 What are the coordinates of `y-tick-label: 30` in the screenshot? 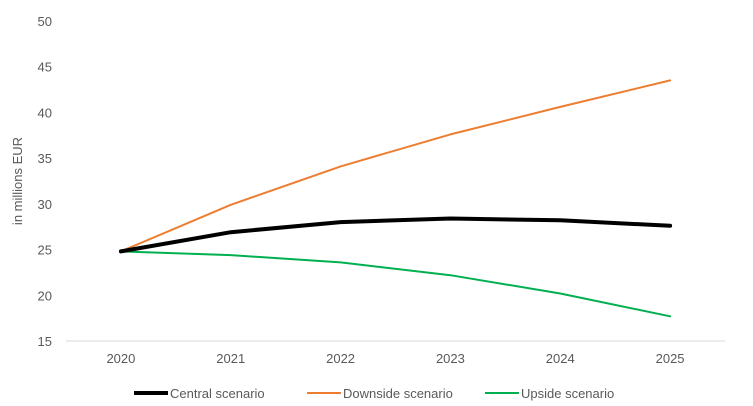 It's located at (45, 204).